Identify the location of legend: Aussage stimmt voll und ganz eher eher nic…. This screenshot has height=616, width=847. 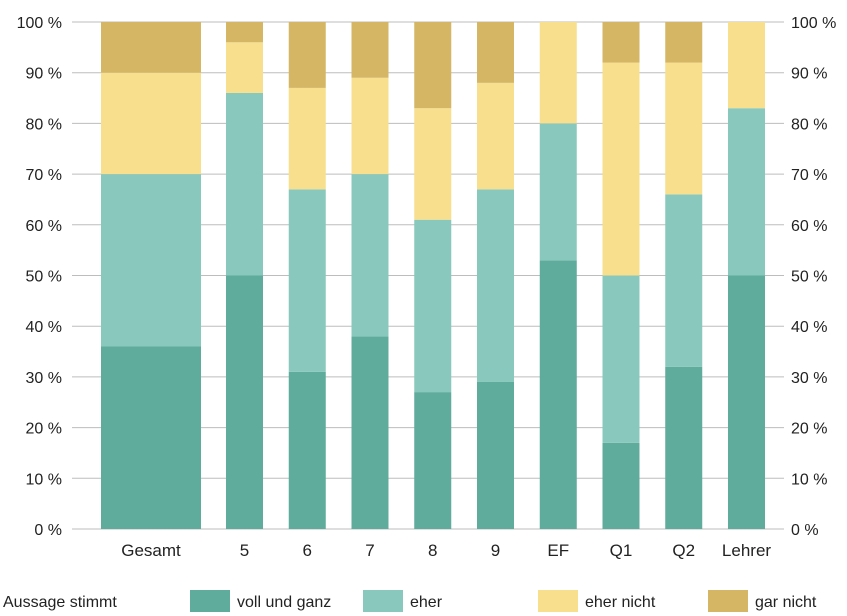
(410, 601).